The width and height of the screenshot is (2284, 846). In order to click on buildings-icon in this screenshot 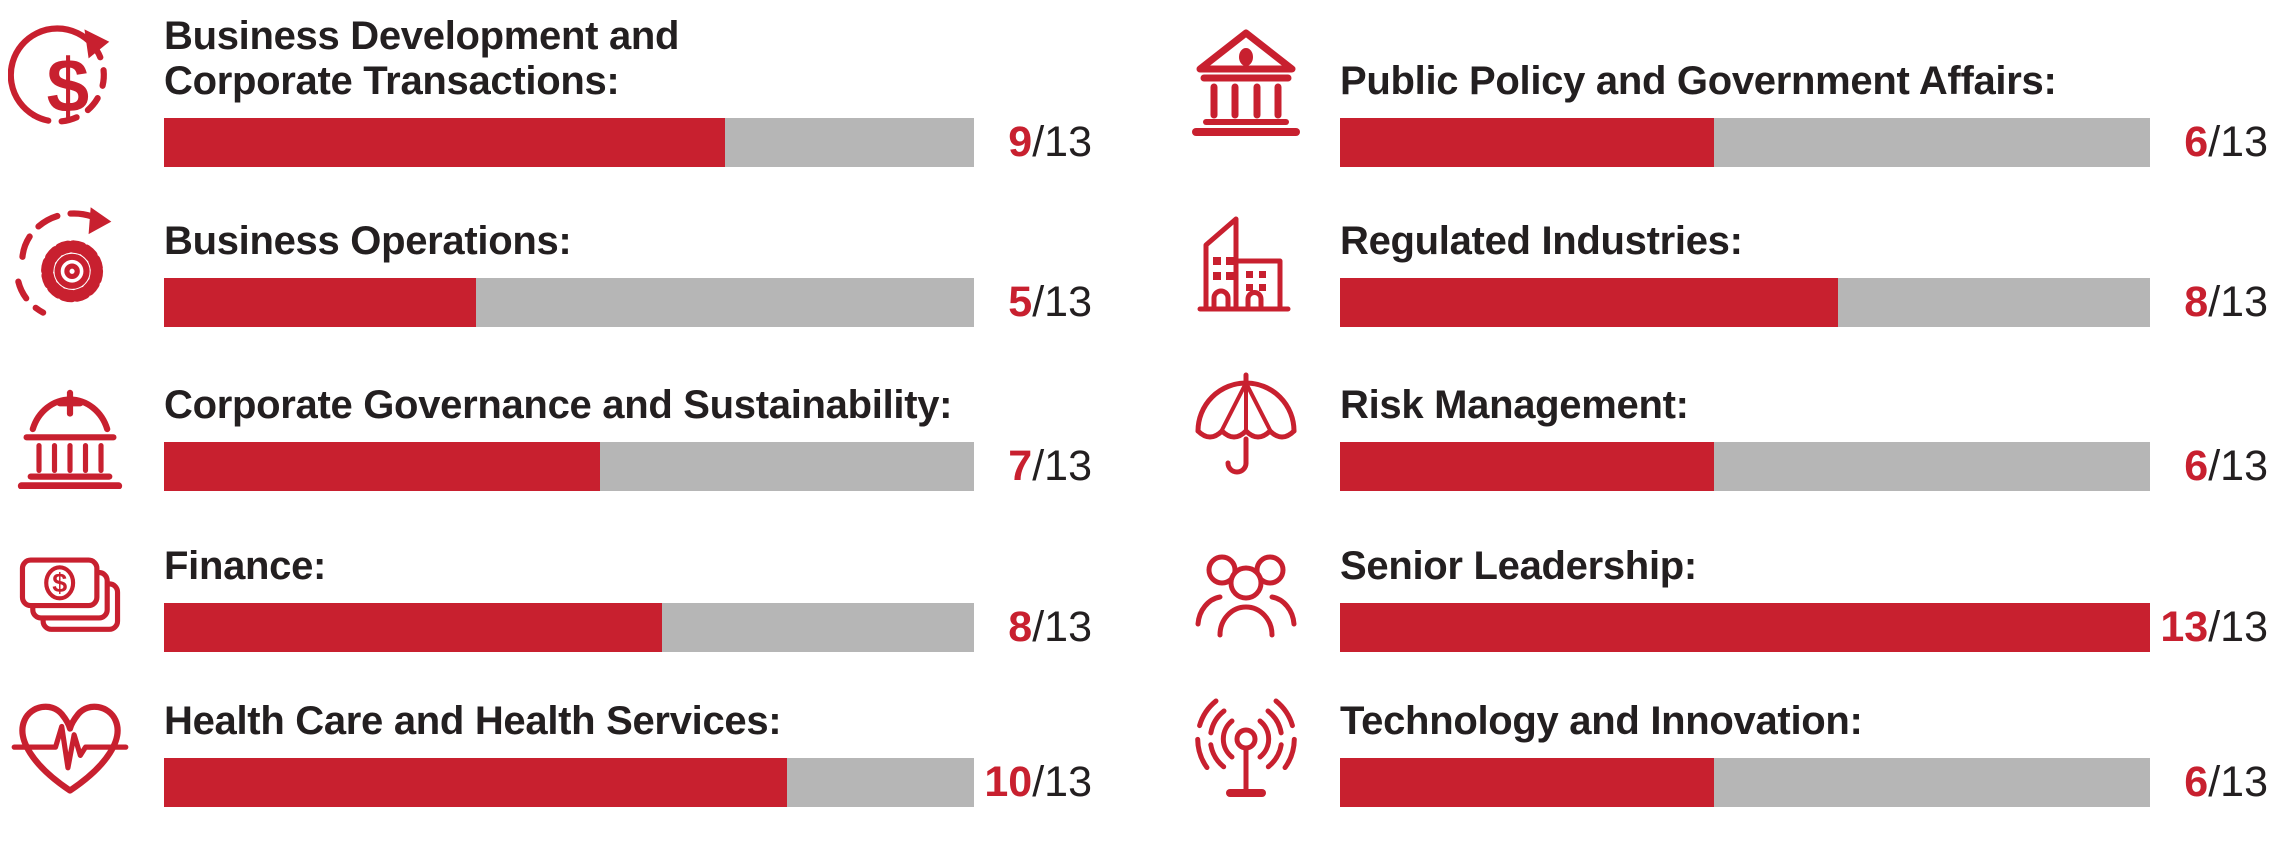, I will do `click(1246, 263)`.